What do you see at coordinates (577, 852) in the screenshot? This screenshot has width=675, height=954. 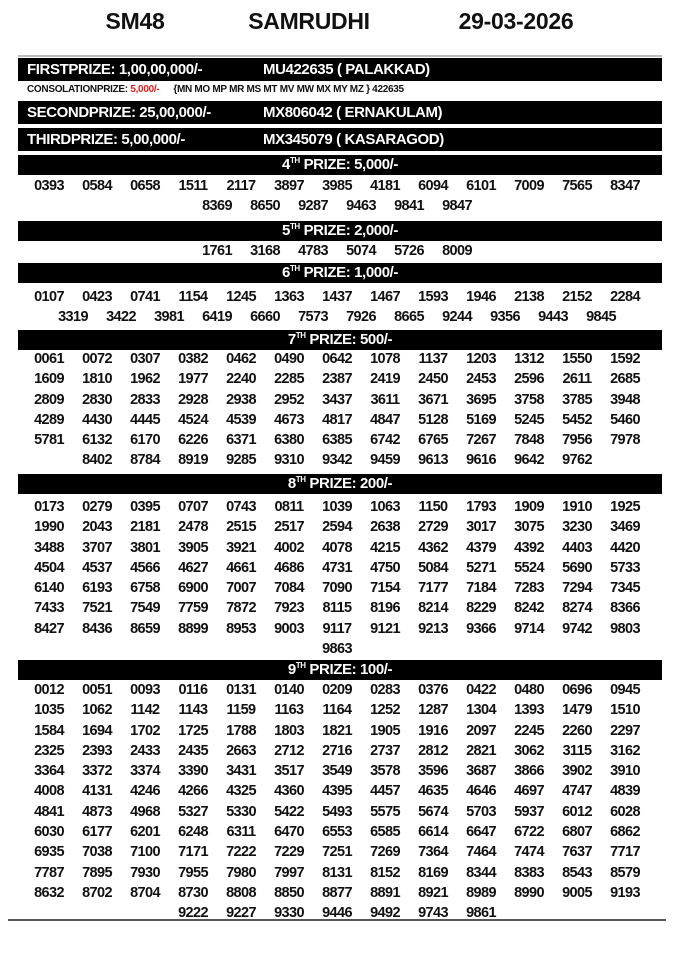 I see `winning-number: 7637` at bounding box center [577, 852].